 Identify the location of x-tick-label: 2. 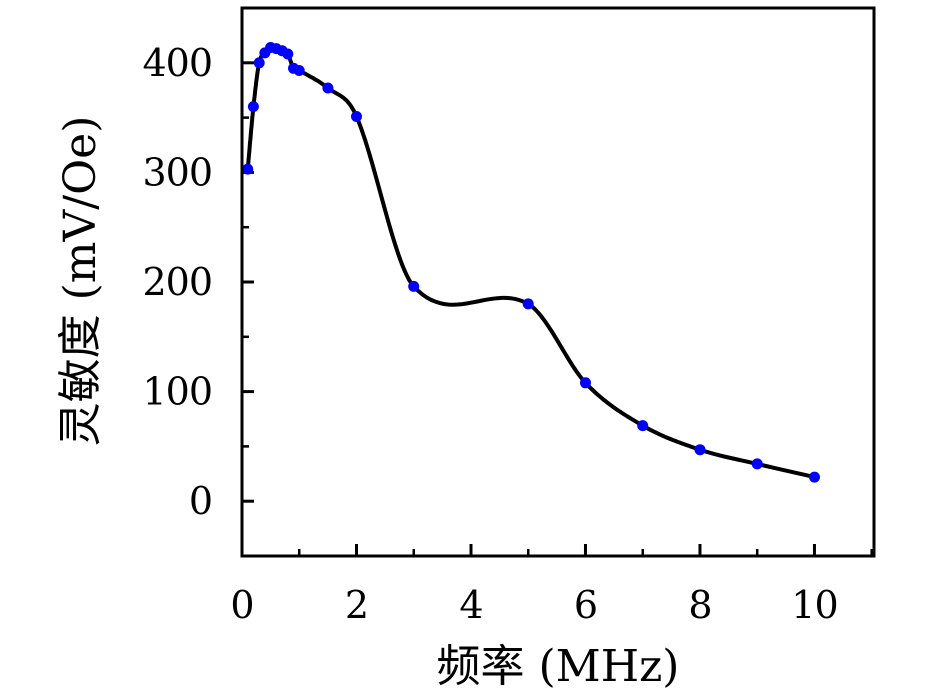
(356, 605).